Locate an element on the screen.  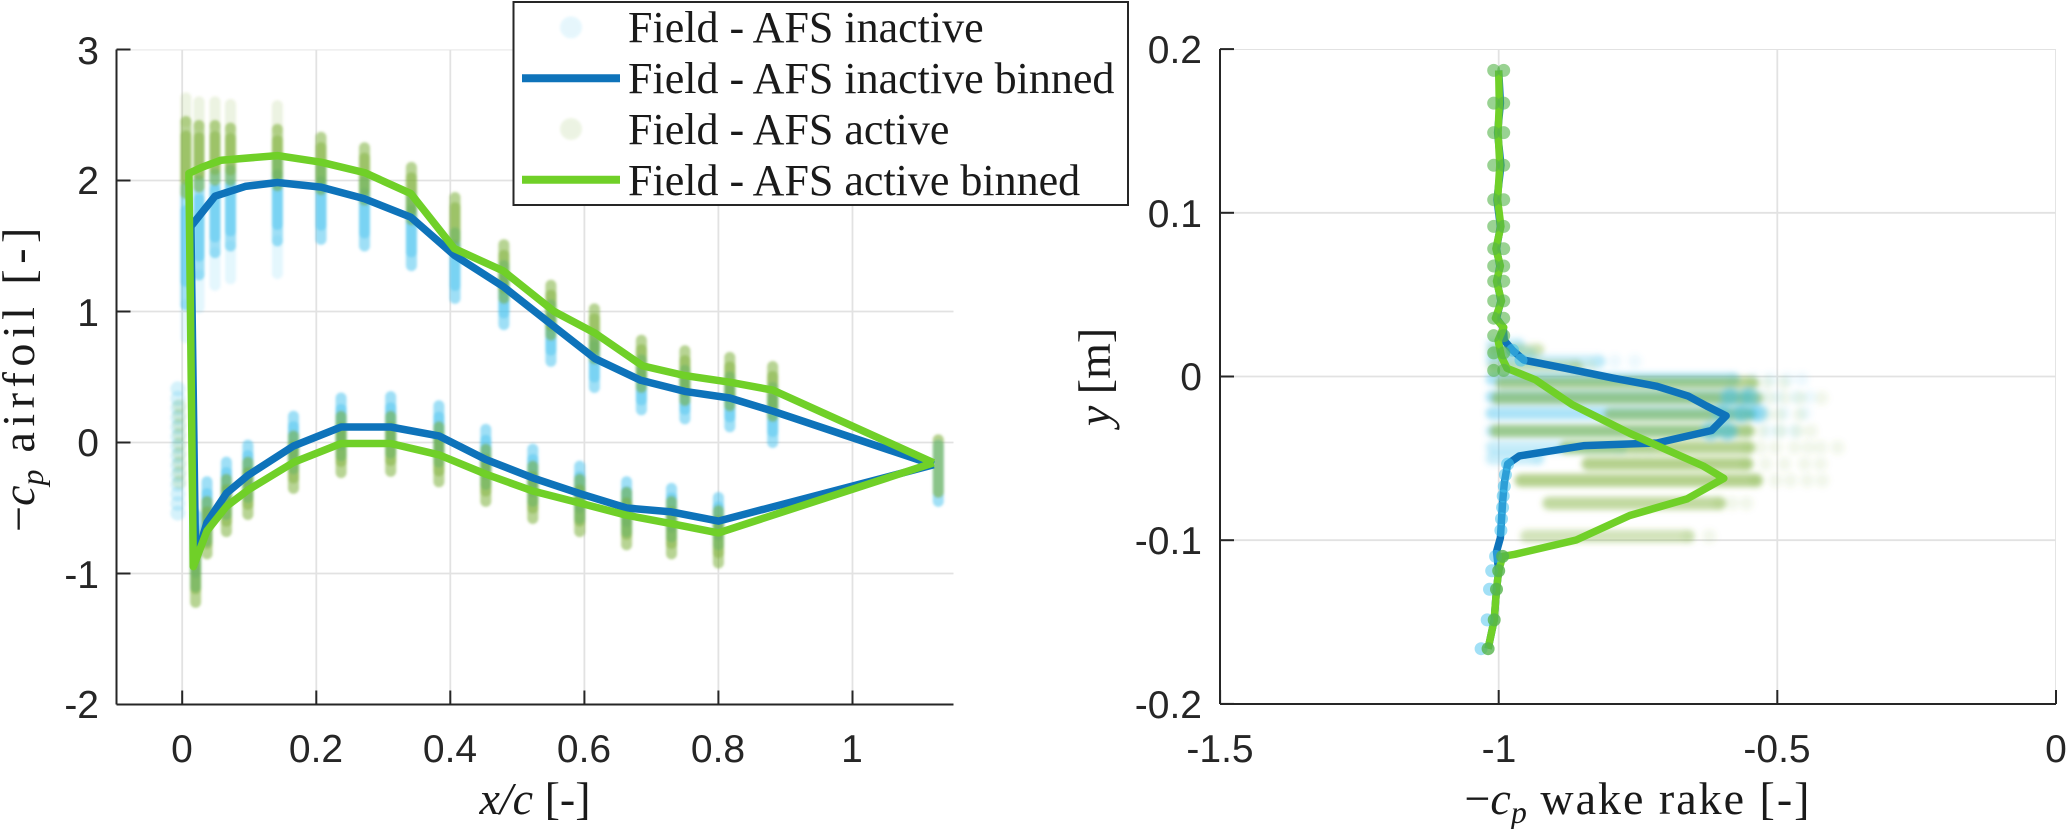
svg-text: Field - AFS inactive binned is located at coordinates (871, 78).